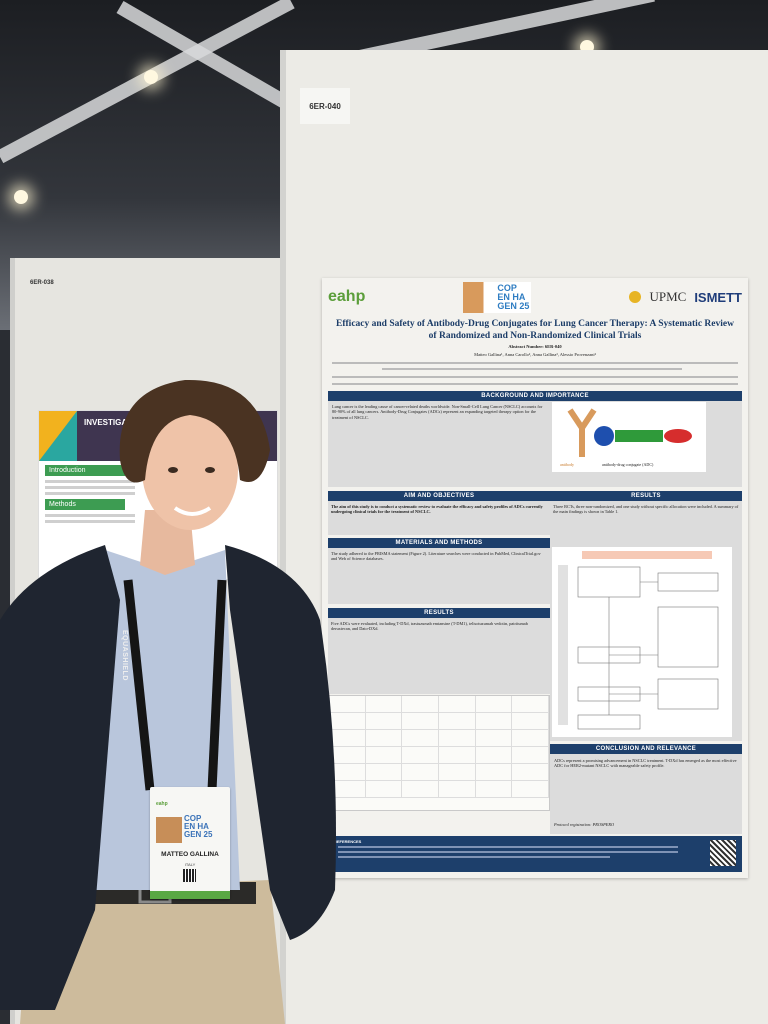 The height and width of the screenshot is (1024, 768). What do you see at coordinates (42, 283) in the screenshot?
I see `left-board-label: 6ER-038` at bounding box center [42, 283].